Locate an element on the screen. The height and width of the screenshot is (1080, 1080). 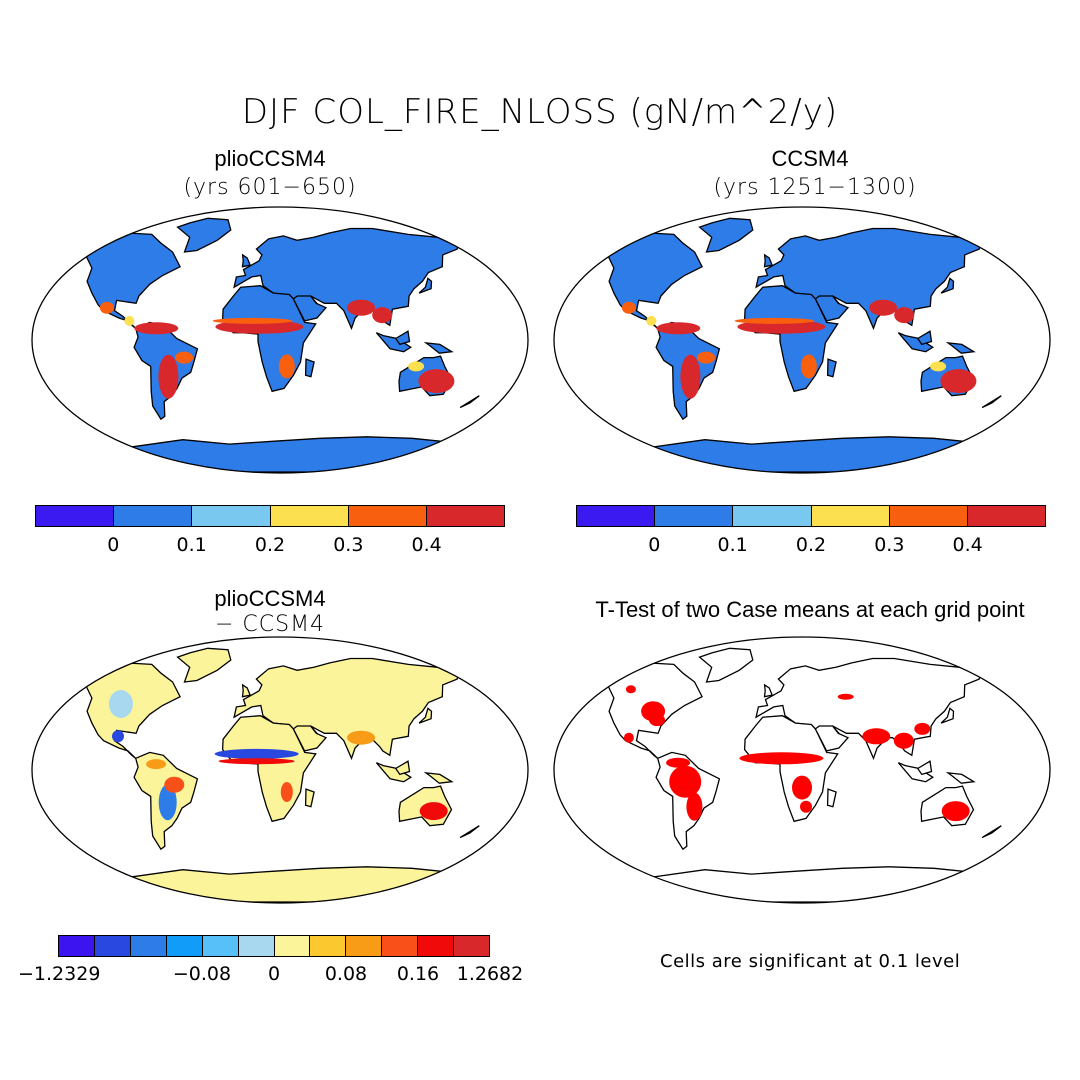
colorbar-tick-label: −1.2329 is located at coordinates (59, 974).